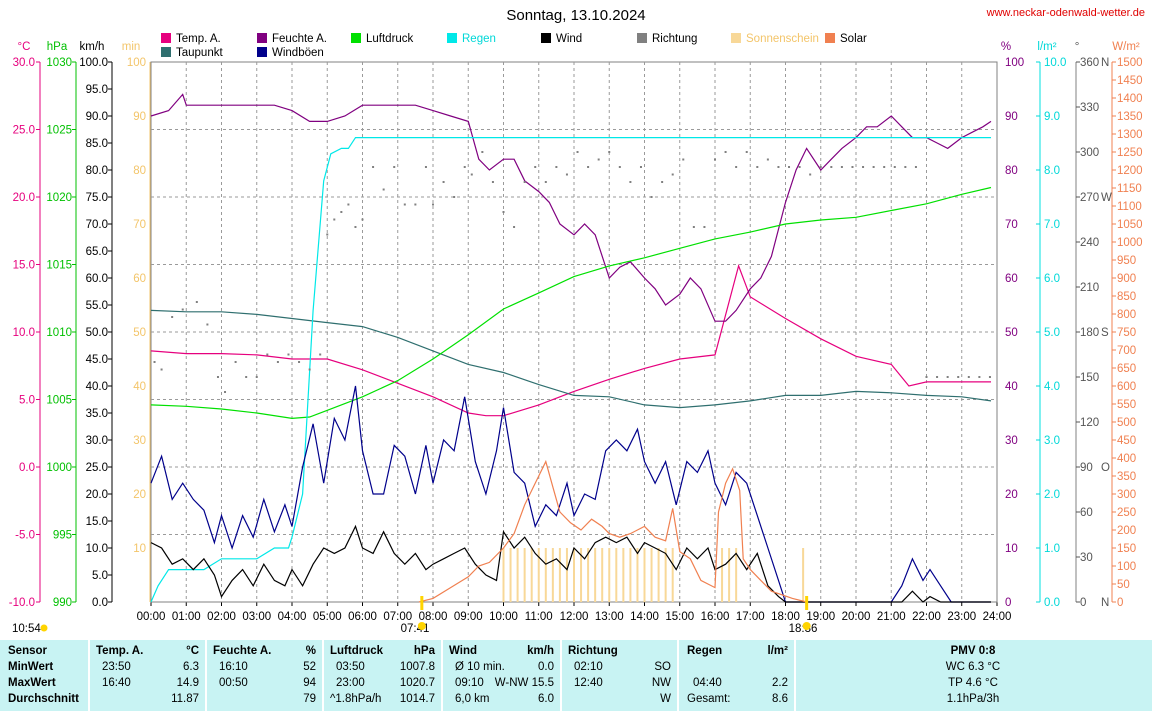 This screenshot has width=1152, height=711. Describe the element at coordinates (186, 617) in the screenshot. I see `x-tick-label: 01:00` at that location.